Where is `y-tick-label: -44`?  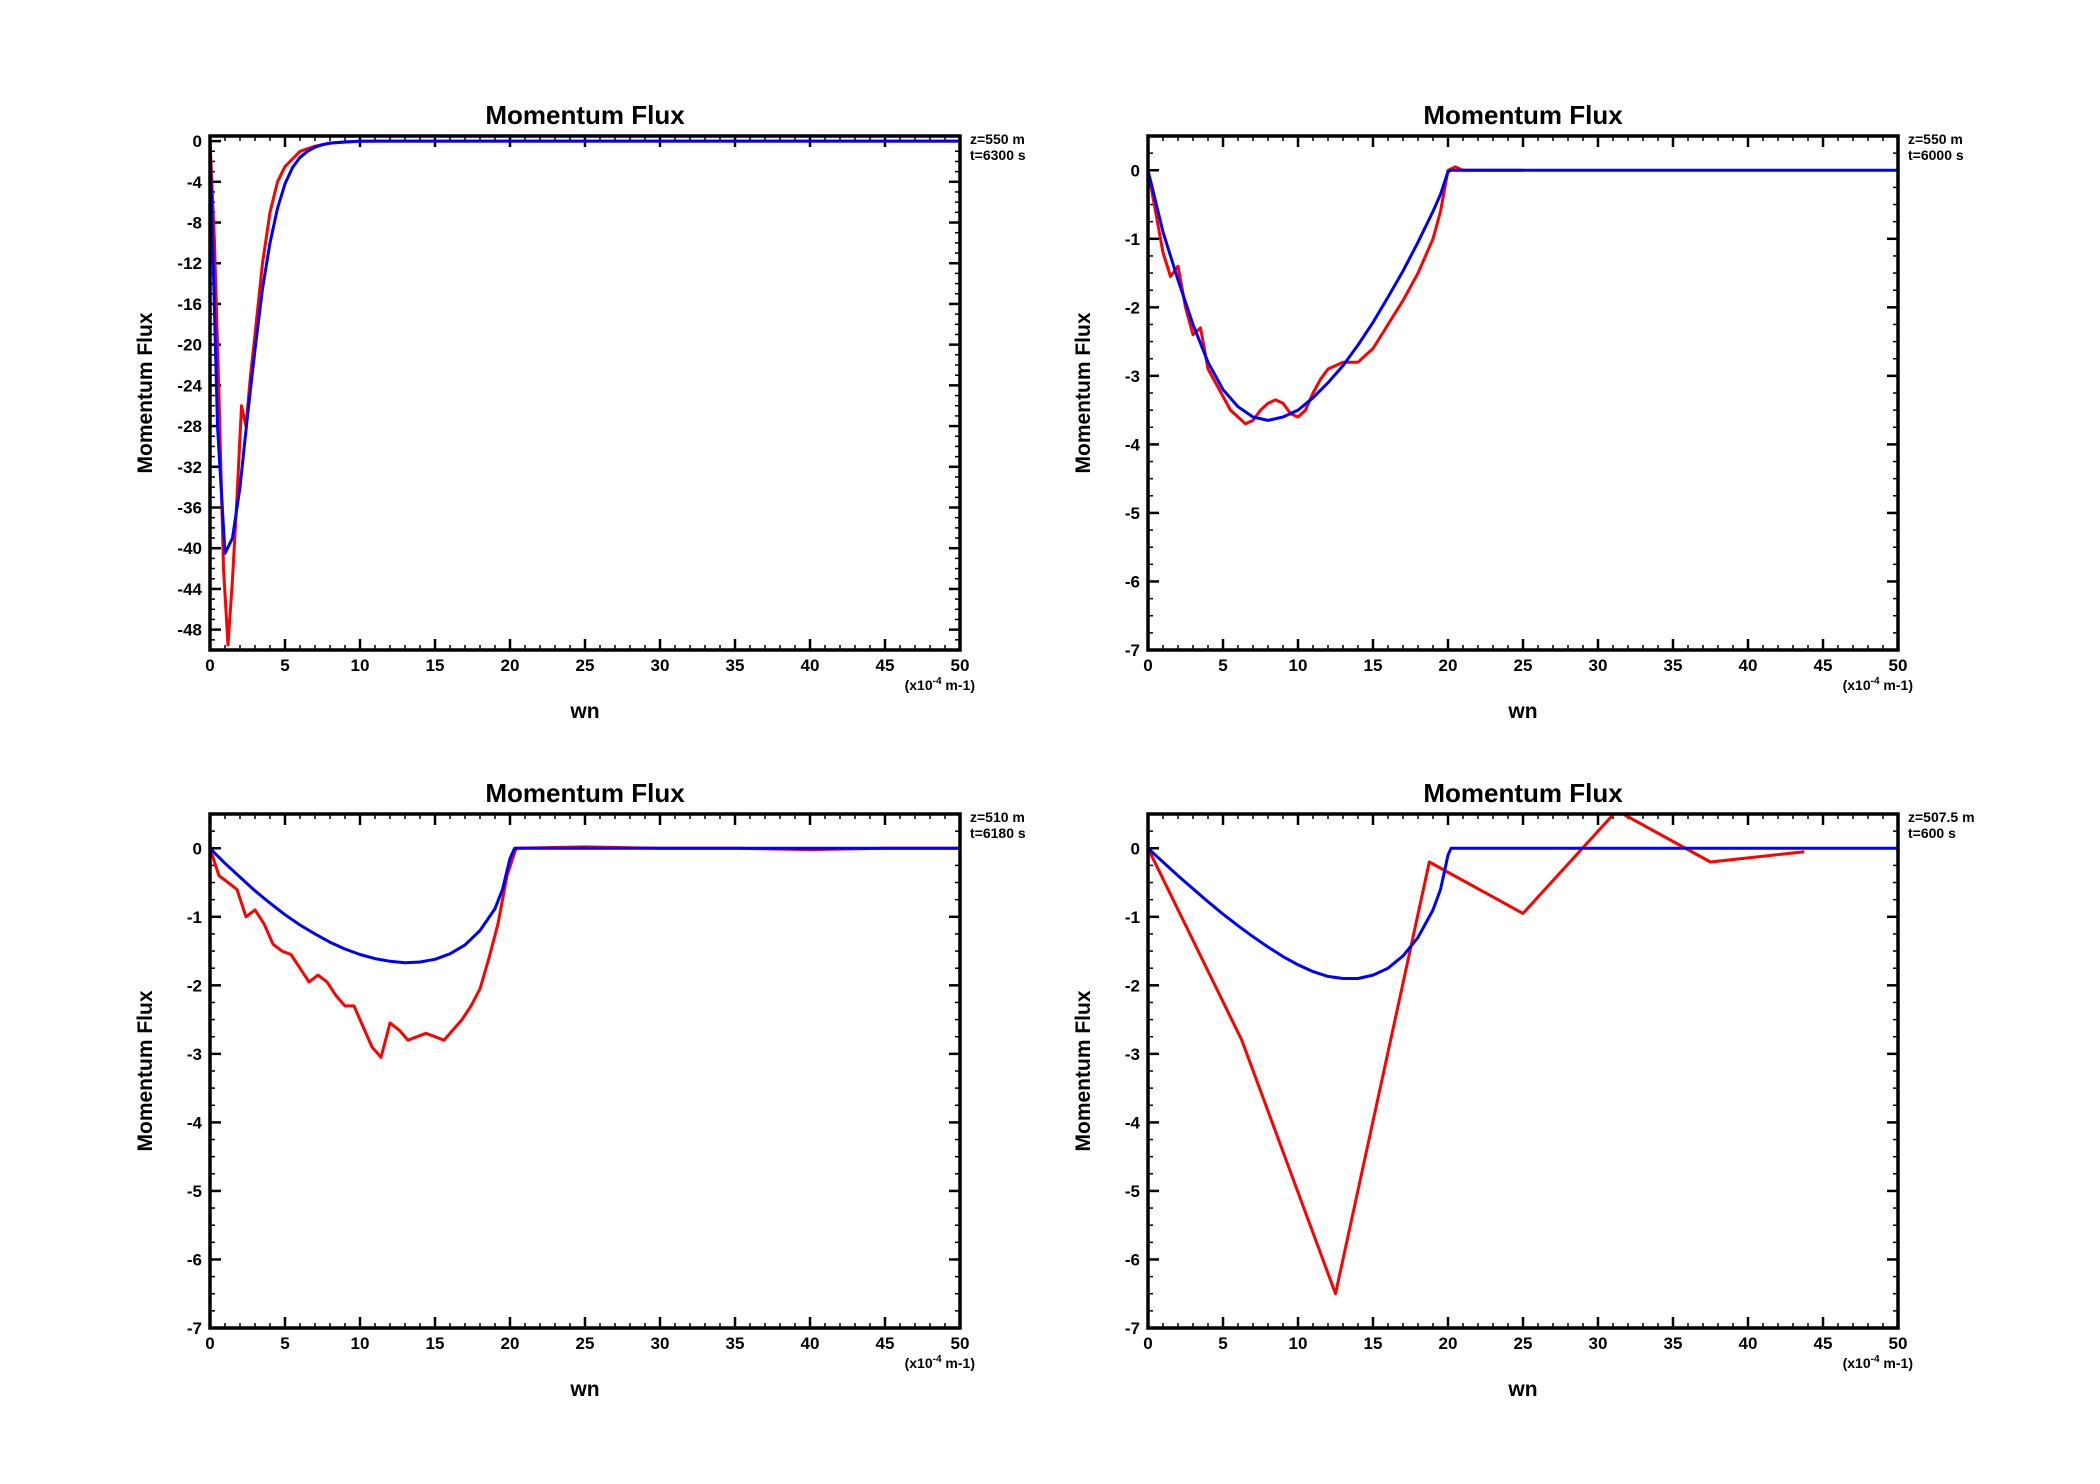 y-tick-label: -44 is located at coordinates (189, 589).